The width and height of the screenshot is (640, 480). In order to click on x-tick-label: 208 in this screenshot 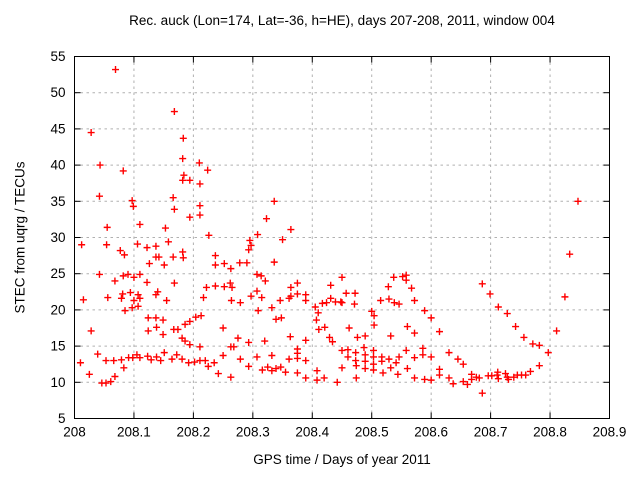, I will do `click(74, 432)`.